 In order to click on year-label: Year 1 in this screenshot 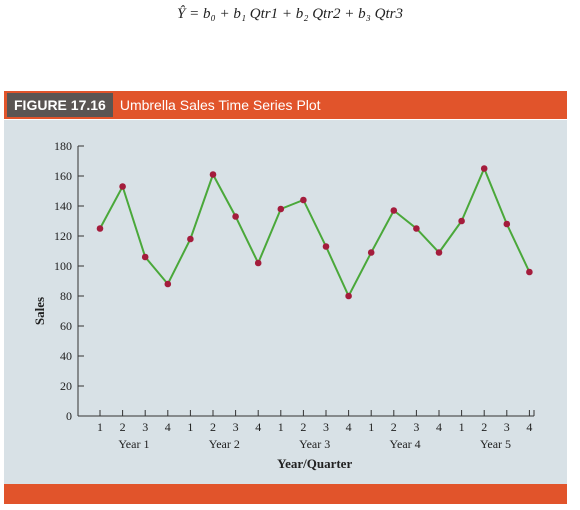, I will do `click(133, 444)`.